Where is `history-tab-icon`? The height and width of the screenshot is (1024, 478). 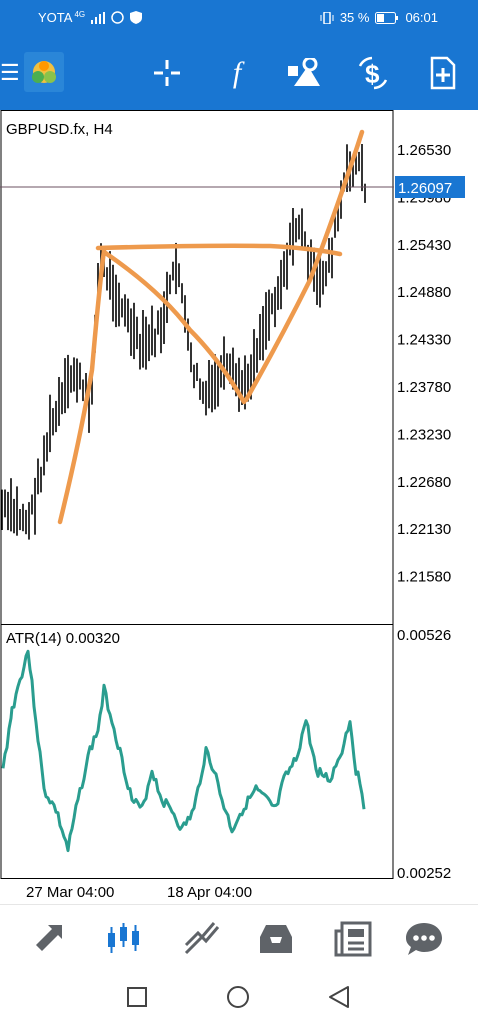
history-tab-icon is located at coordinates (276, 939).